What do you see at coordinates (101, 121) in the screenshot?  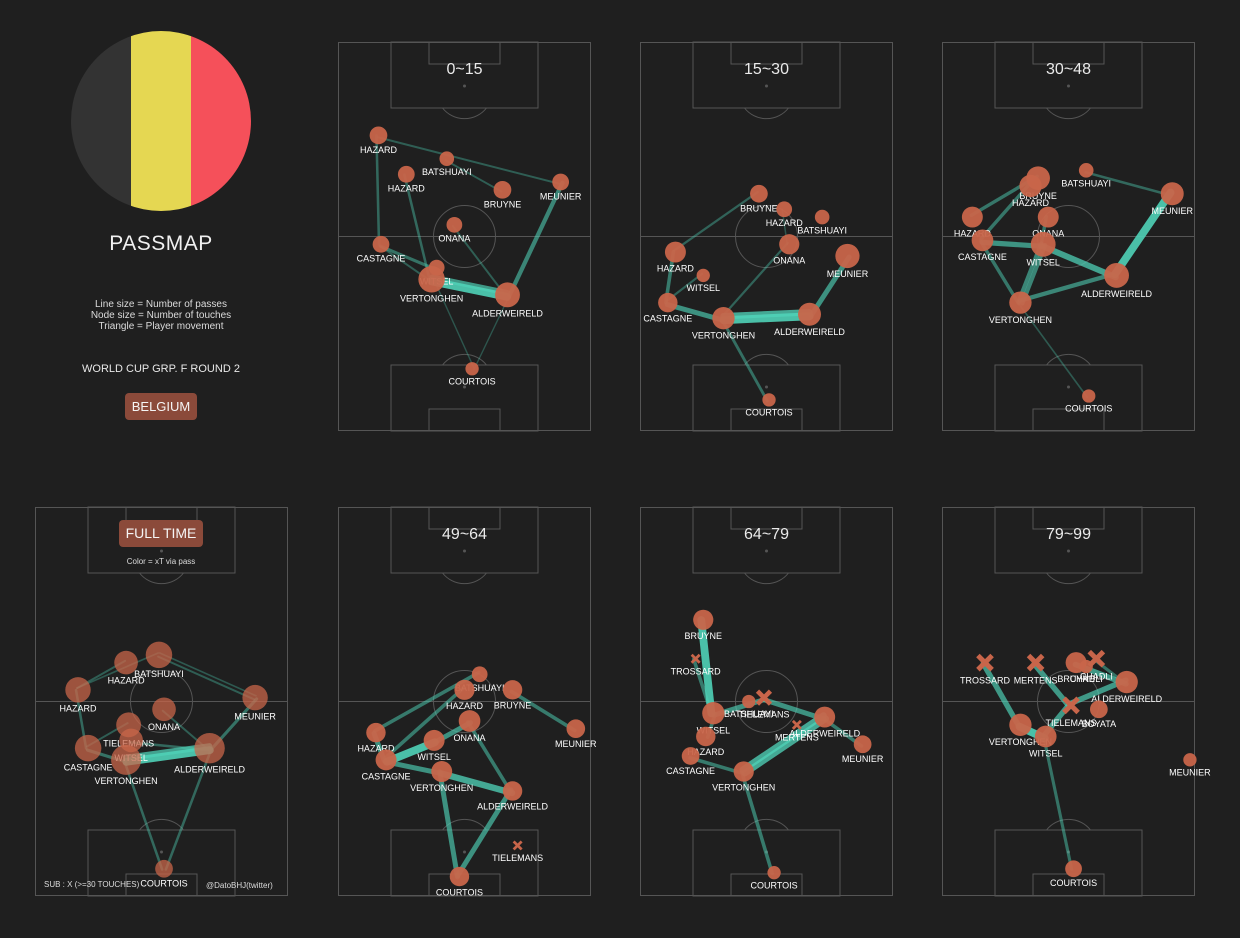 I see `flag-black-stripe` at bounding box center [101, 121].